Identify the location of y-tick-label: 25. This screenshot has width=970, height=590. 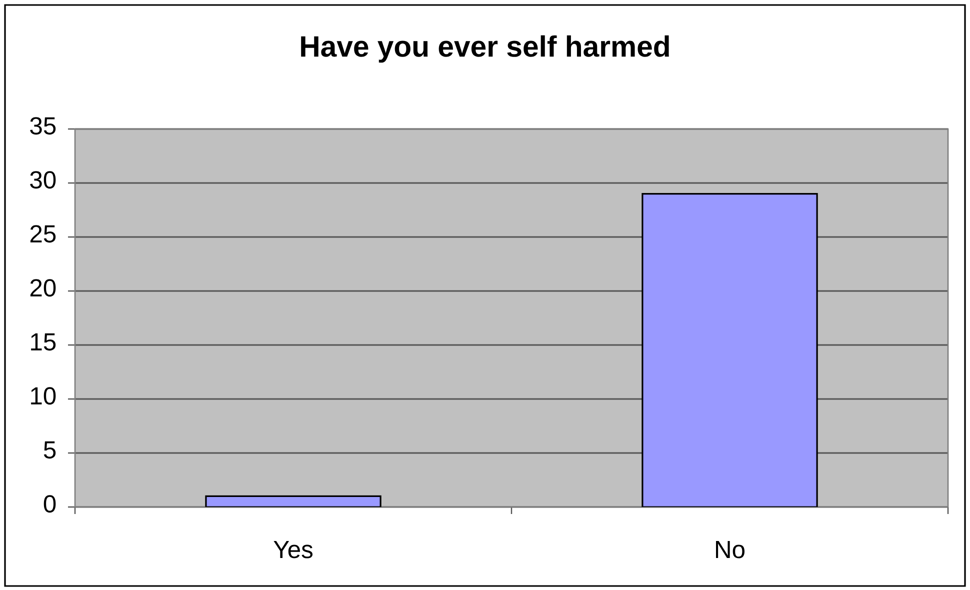
(43, 234).